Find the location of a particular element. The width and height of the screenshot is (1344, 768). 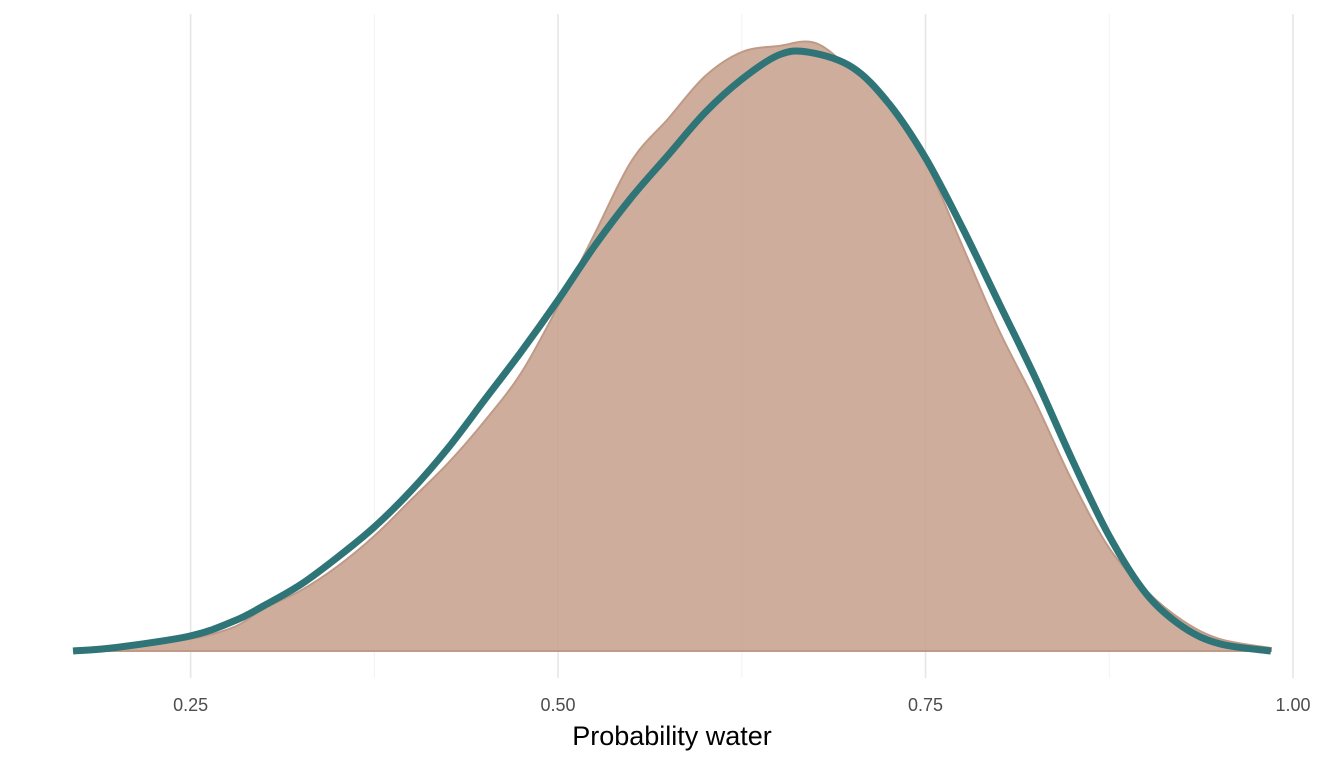

x-axis-title: Probability water is located at coordinates (672, 736).